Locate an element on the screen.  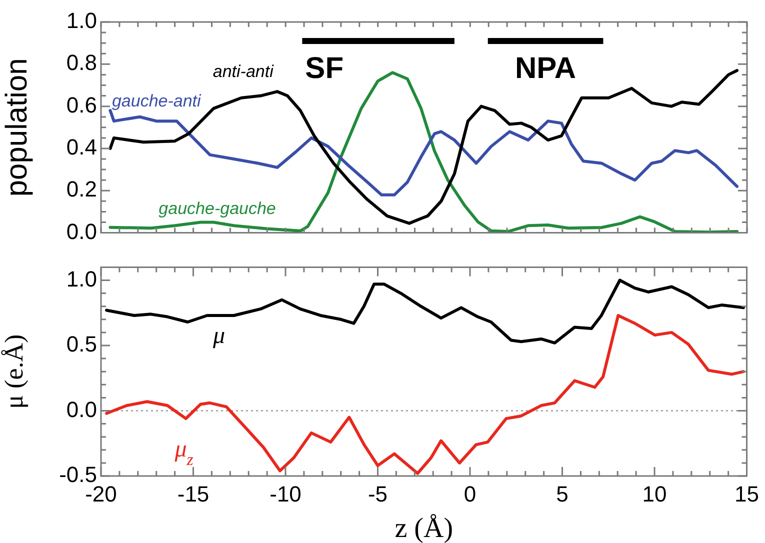
x-tick-label: -10 is located at coordinates (286, 493).